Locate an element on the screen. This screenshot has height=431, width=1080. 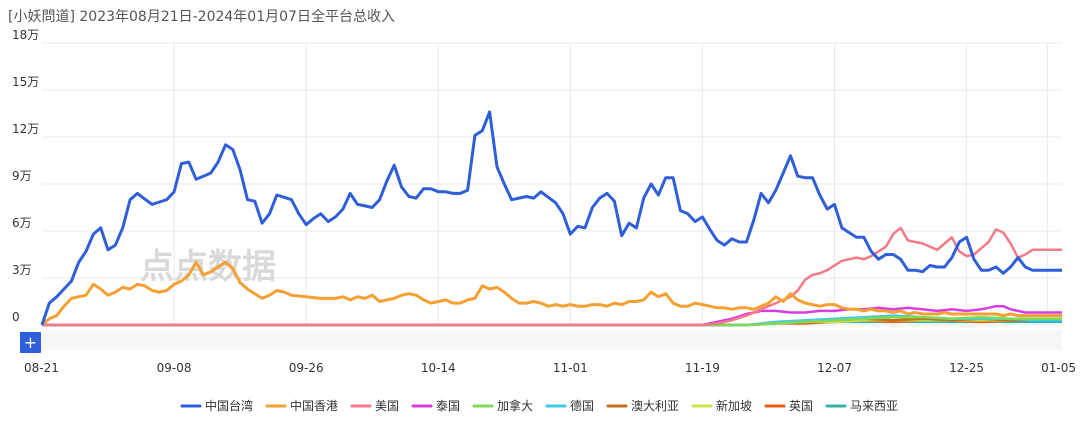
legend-item: 澳大利亚 is located at coordinates (642, 406).